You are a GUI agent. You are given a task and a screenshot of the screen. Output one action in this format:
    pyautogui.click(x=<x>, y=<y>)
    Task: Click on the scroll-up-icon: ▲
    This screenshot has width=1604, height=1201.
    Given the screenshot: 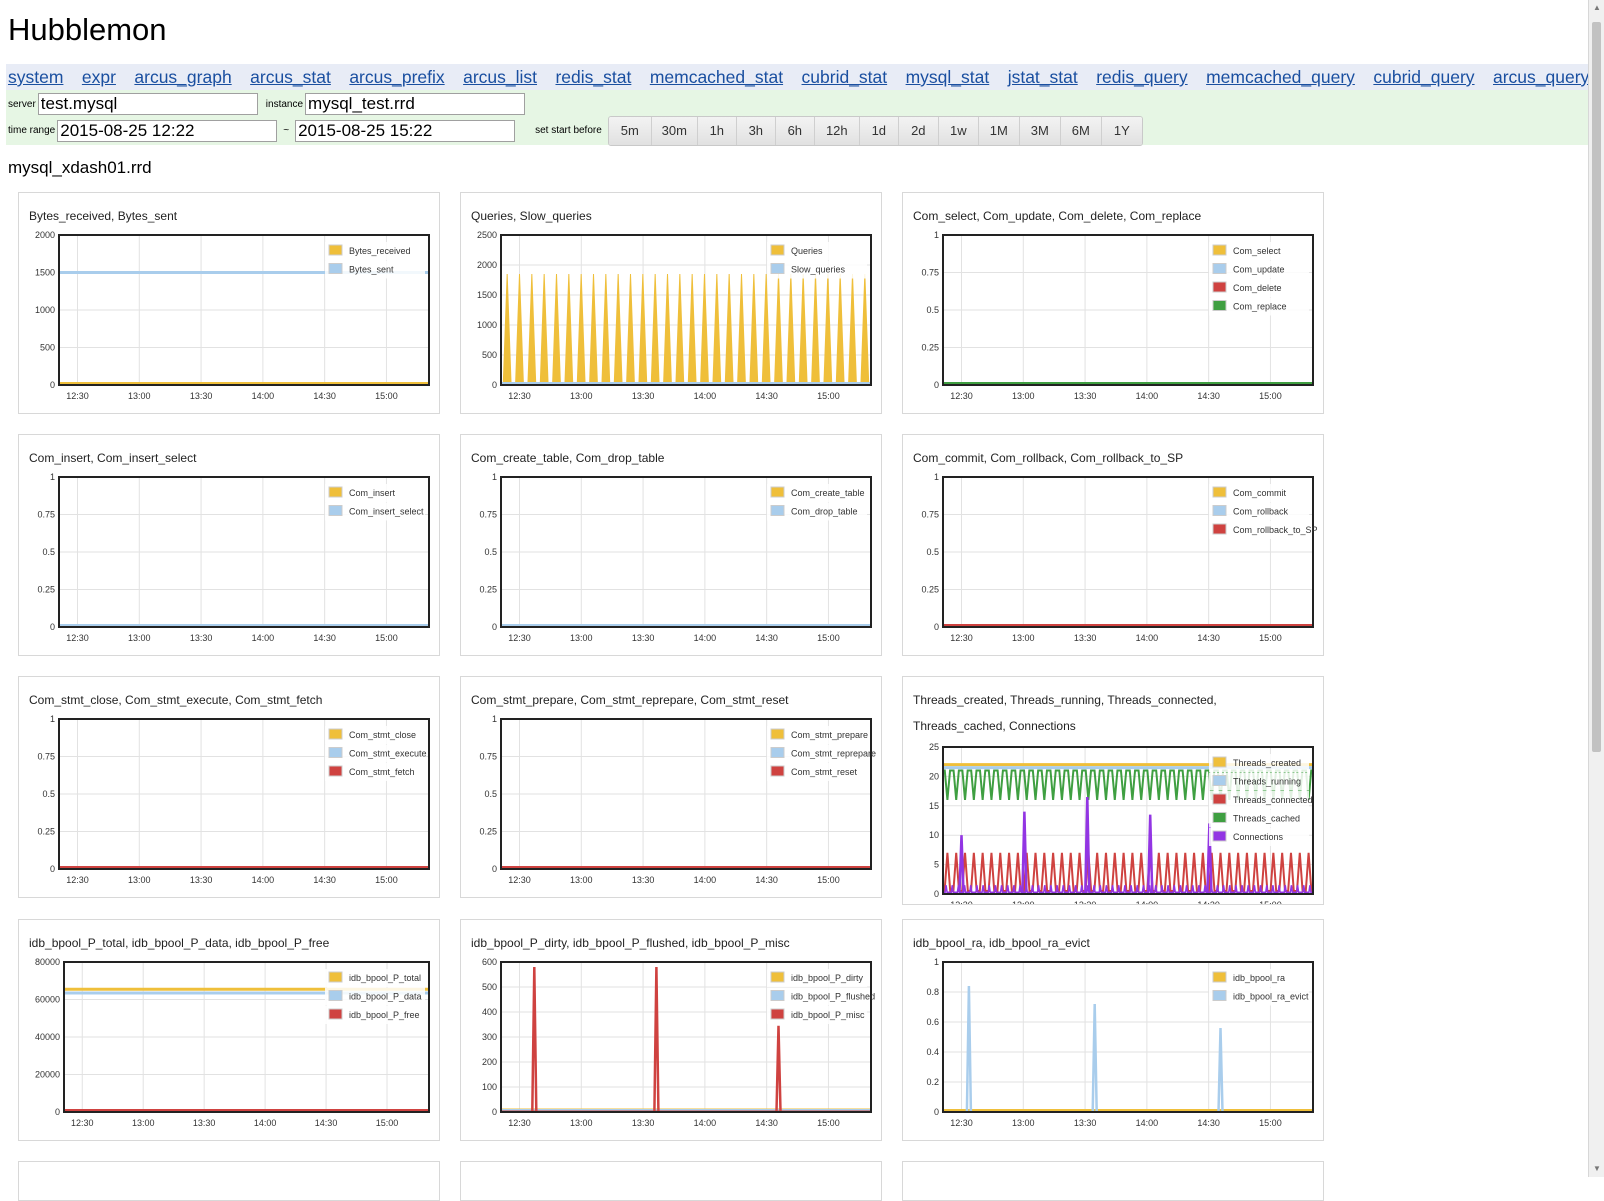 What is the action you would take?
    pyautogui.click(x=1597, y=7)
    